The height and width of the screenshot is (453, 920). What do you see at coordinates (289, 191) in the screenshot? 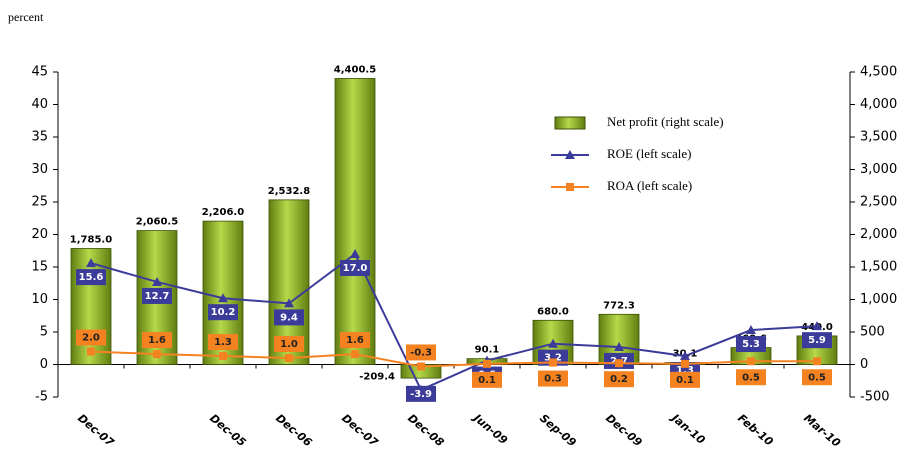
I see `bar-value-label: 2,532.8` at bounding box center [289, 191].